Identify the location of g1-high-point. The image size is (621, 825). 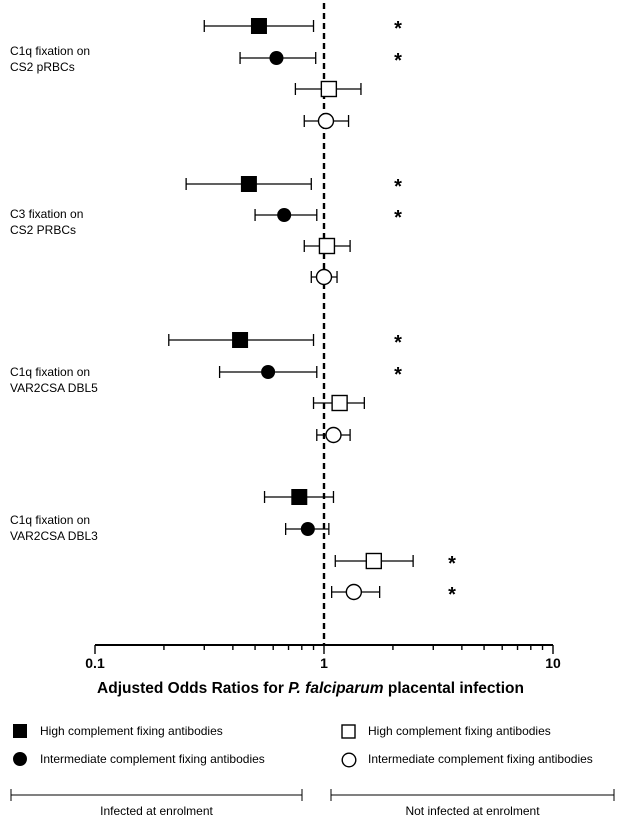
(258, 26).